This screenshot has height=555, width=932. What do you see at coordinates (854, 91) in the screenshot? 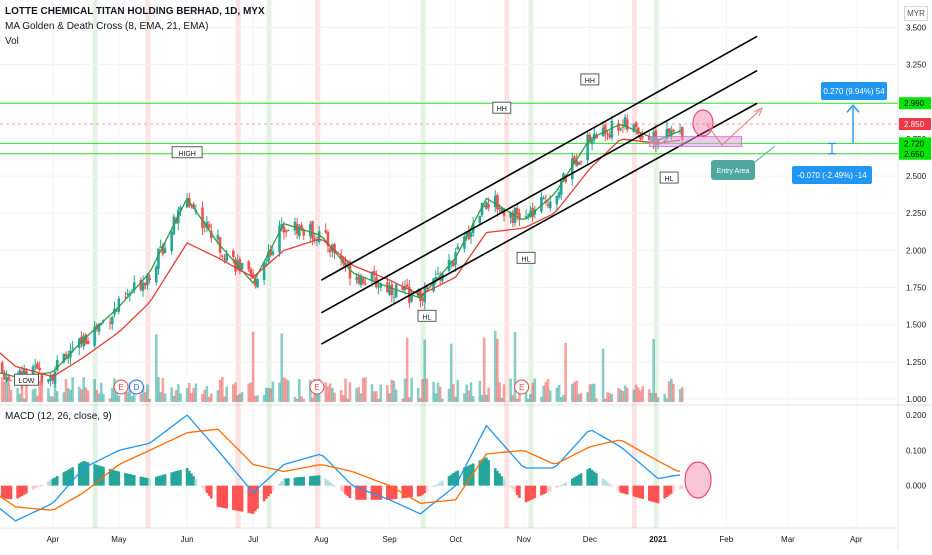
I see `measure-up-box` at bounding box center [854, 91].